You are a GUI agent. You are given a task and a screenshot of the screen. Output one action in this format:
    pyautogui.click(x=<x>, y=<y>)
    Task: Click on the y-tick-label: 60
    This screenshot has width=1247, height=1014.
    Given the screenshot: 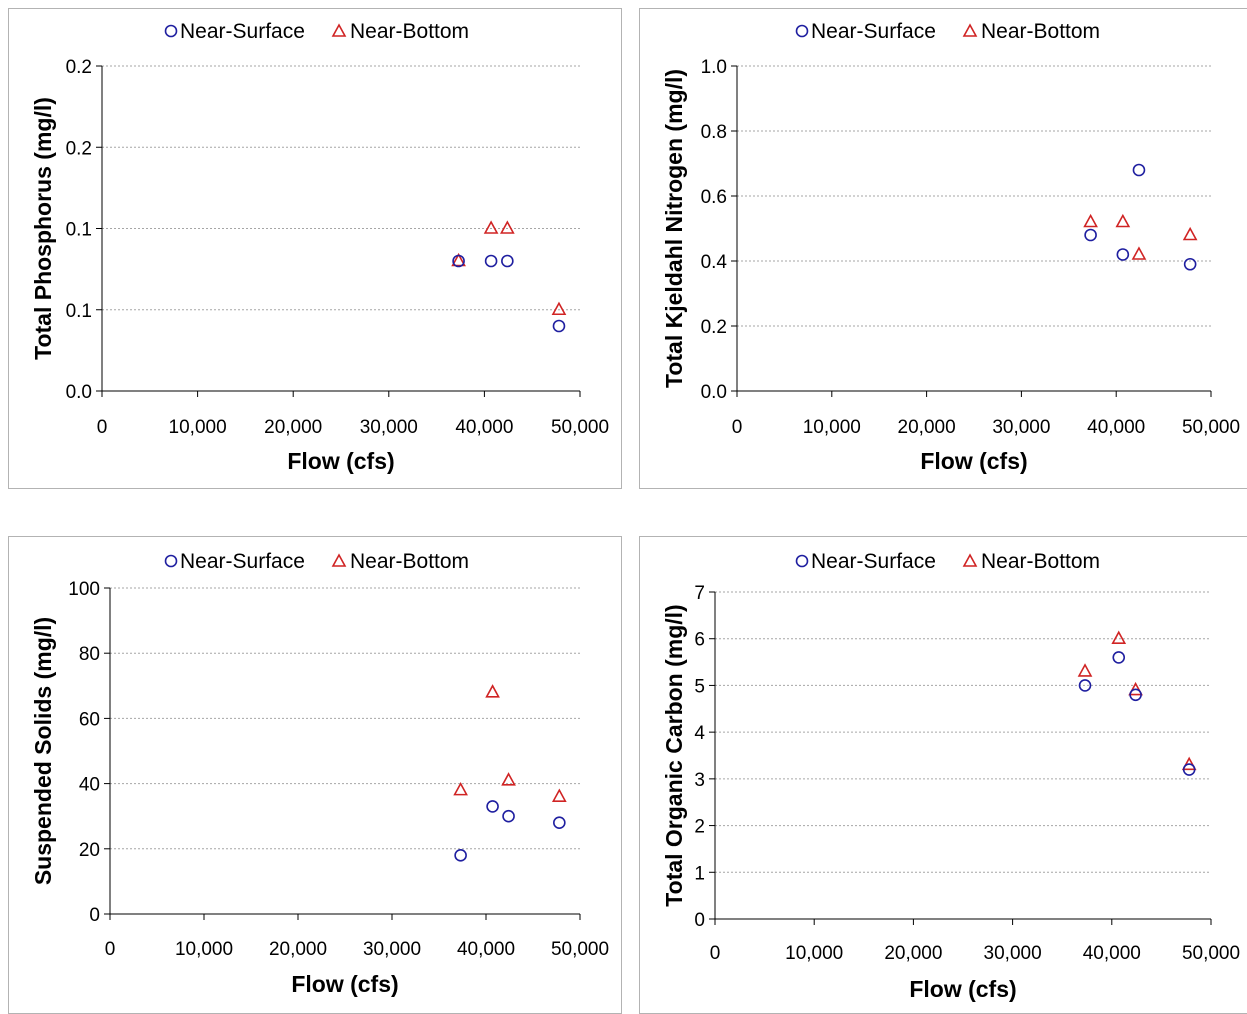 What is the action you would take?
    pyautogui.click(x=89, y=719)
    